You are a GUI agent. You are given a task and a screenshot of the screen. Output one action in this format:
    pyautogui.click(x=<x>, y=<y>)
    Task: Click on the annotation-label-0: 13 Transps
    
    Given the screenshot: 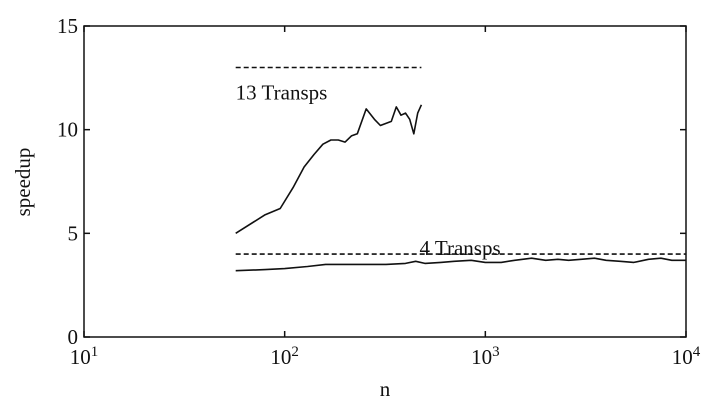 What is the action you would take?
    pyautogui.click(x=282, y=92)
    